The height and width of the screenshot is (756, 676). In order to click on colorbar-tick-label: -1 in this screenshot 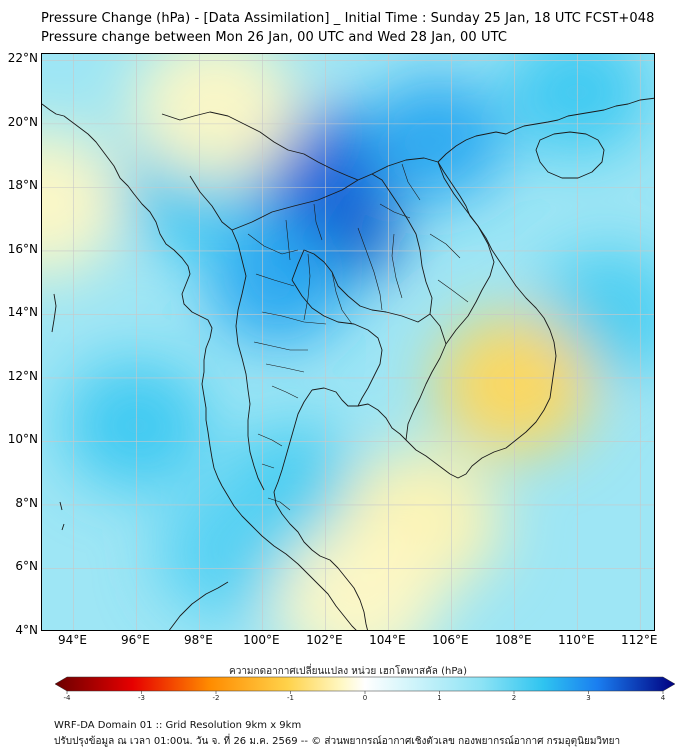, I will do `click(290, 698)`.